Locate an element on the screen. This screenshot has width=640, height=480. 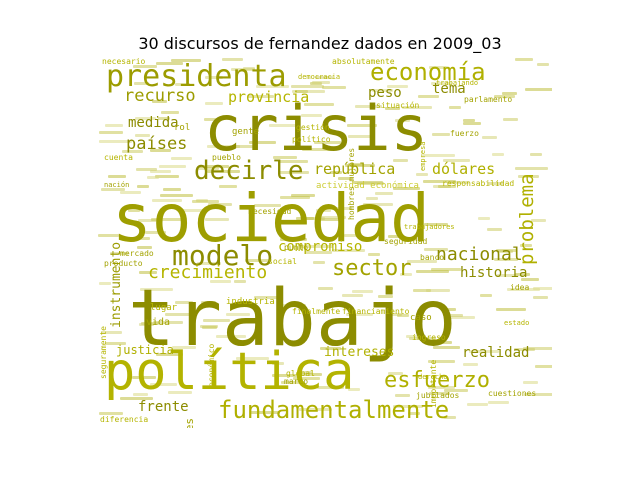
word-trabajando: trabajando is located at coordinates (457, 83).